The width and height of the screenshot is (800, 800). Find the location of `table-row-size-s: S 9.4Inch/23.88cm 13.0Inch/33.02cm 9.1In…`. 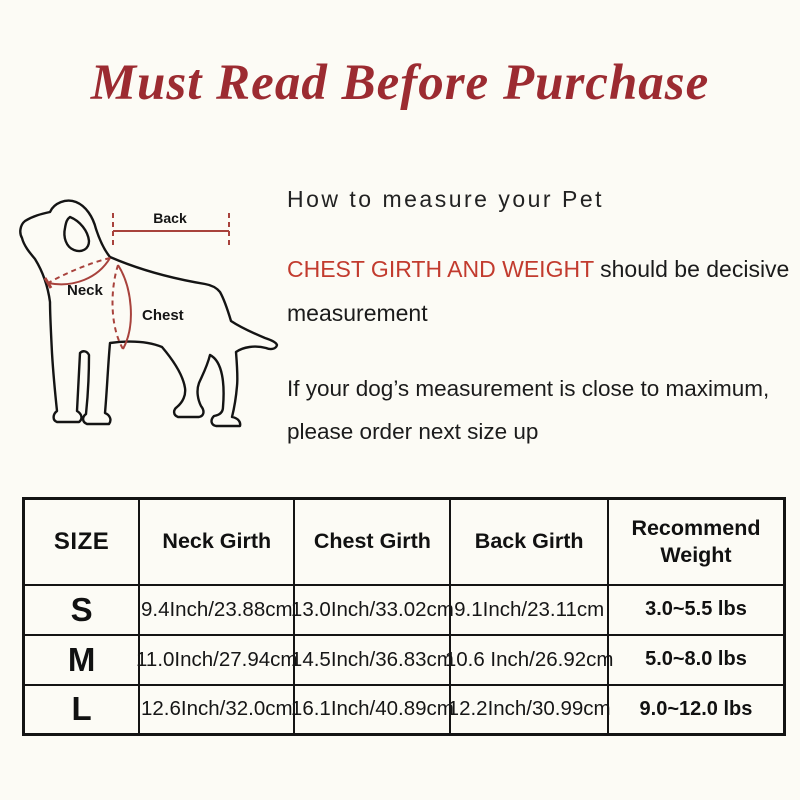

table-row-size-s: S 9.4Inch/23.88cm 13.0Inch/33.02cm 9.1In… is located at coordinates (404, 609).